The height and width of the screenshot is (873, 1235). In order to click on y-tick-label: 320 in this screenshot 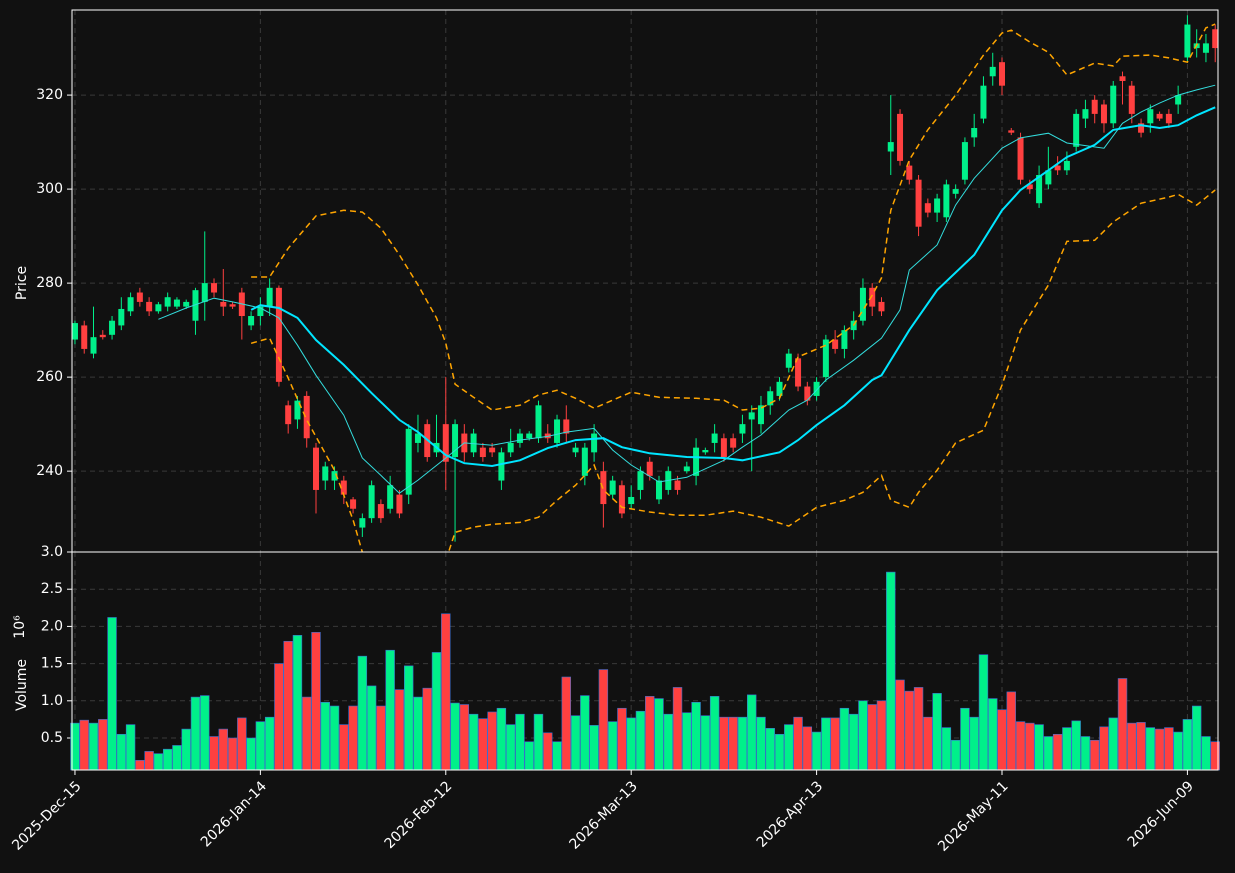, I will do `click(49, 95)`.